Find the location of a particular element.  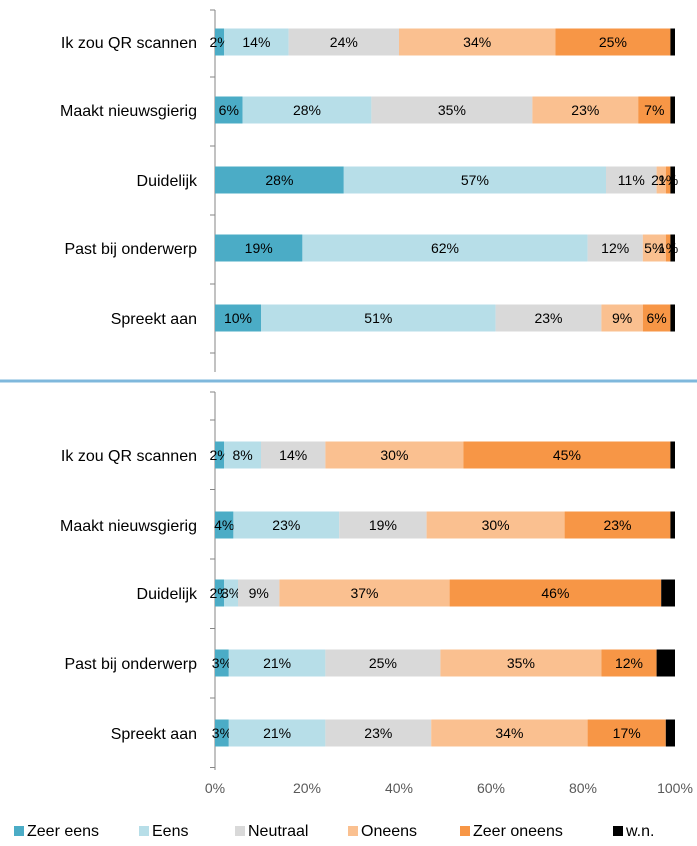

data-label: 24% is located at coordinates (344, 42).